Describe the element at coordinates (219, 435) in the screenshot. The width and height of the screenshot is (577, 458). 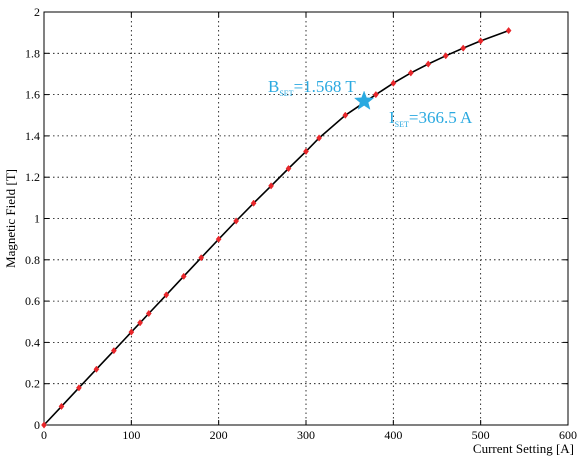
I see `x-tick-label: 200` at that location.